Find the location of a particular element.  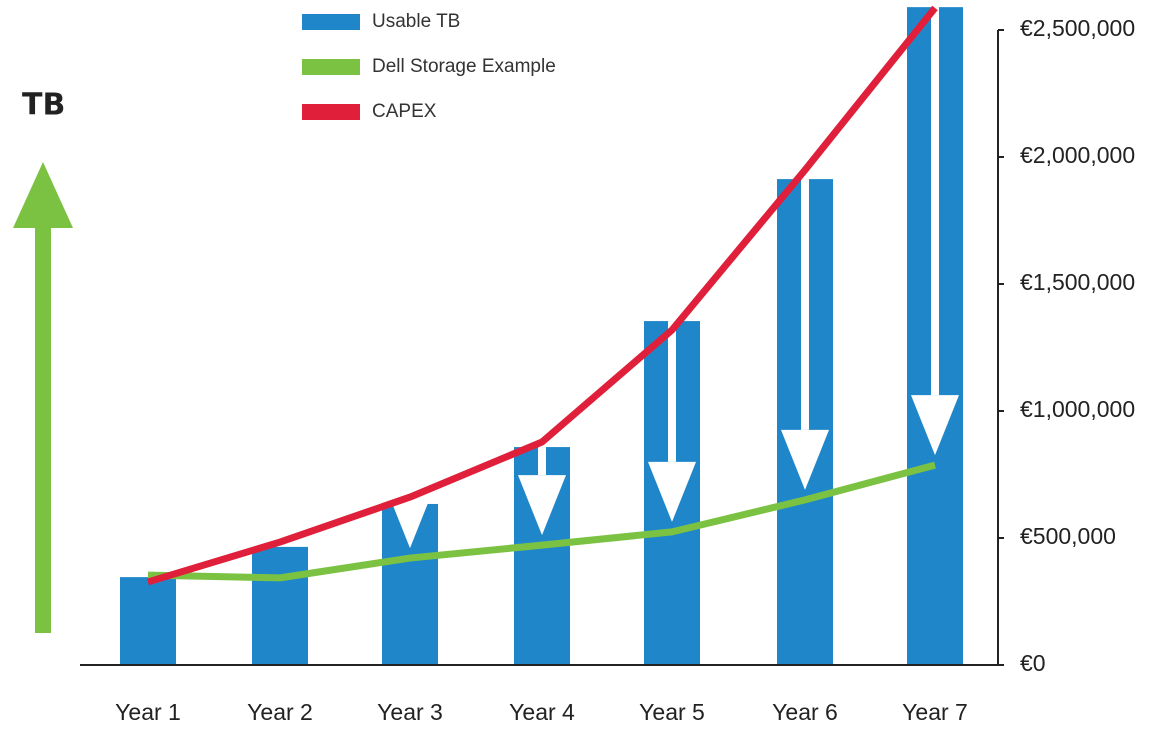

x-tick-label: Year 1 is located at coordinates (148, 712).